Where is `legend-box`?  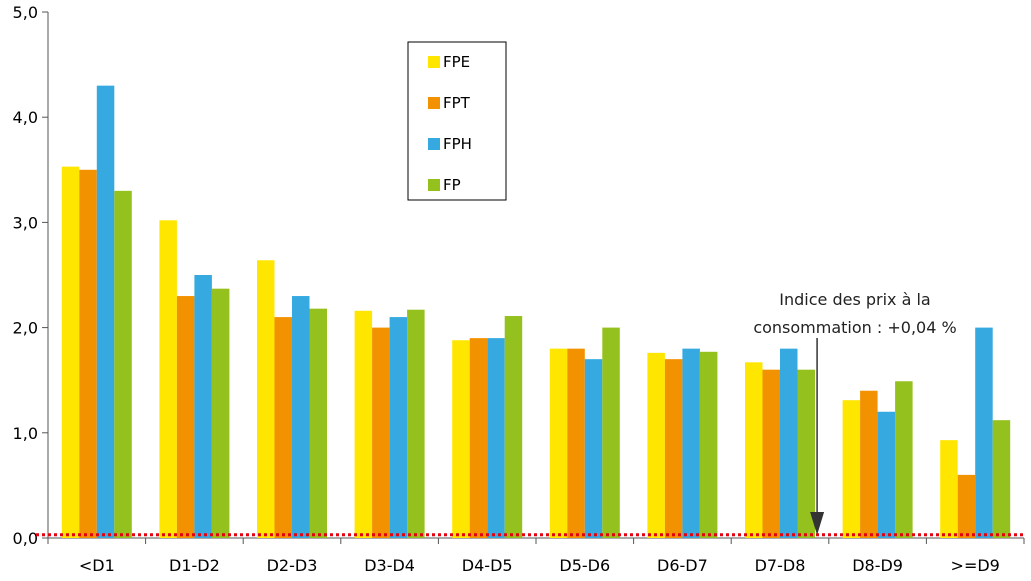
legend-box is located at coordinates (457, 121).